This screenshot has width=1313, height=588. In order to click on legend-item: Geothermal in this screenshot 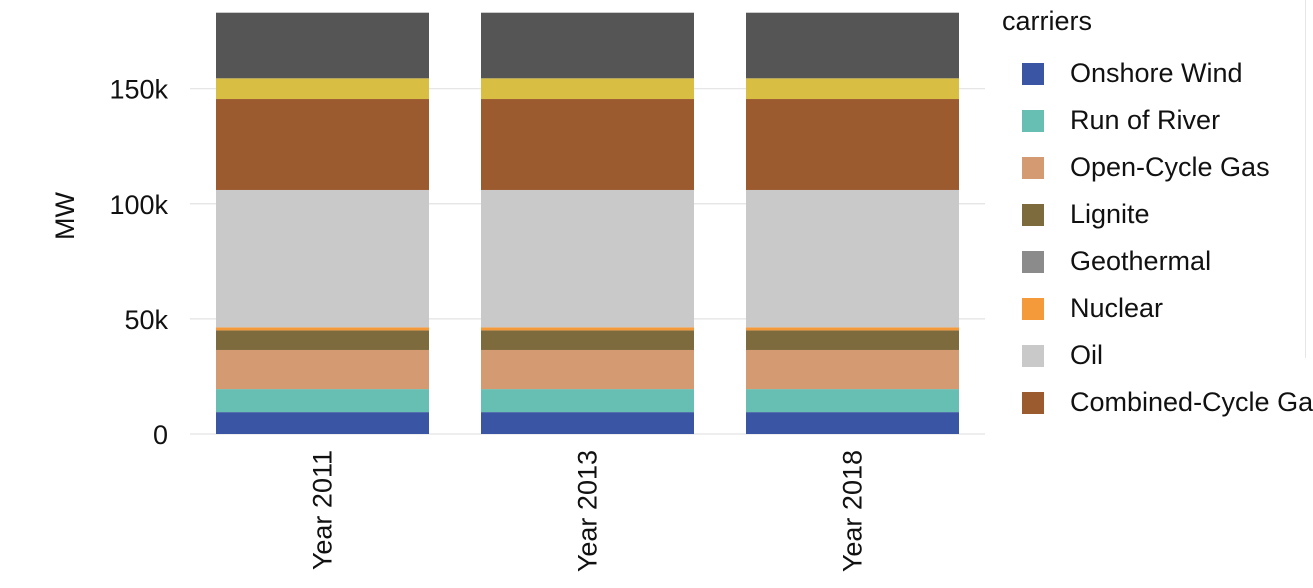, I will do `click(1167, 261)`.